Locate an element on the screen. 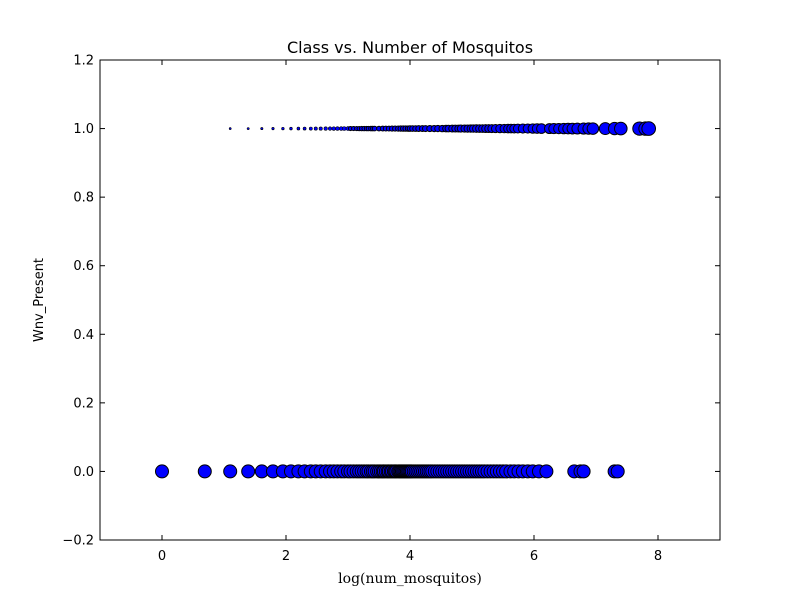 Image resolution: width=800 pixels, height=600 pixels. y-tick-label: −0.2 is located at coordinates (78, 541).